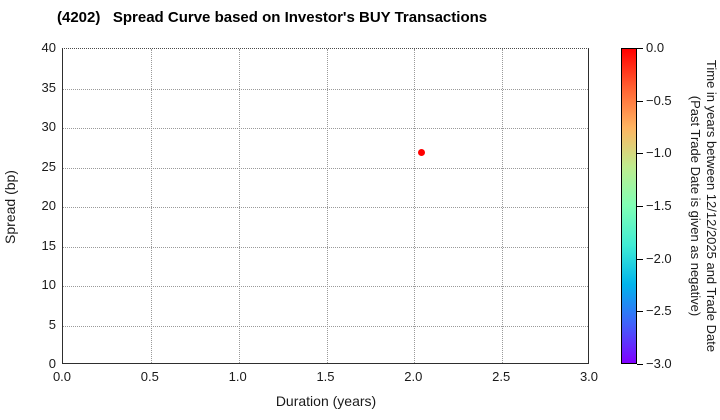 This screenshot has width=720, height=420. What do you see at coordinates (48, 126) in the screenshot?
I see `y-tick-label: 30` at bounding box center [48, 126].